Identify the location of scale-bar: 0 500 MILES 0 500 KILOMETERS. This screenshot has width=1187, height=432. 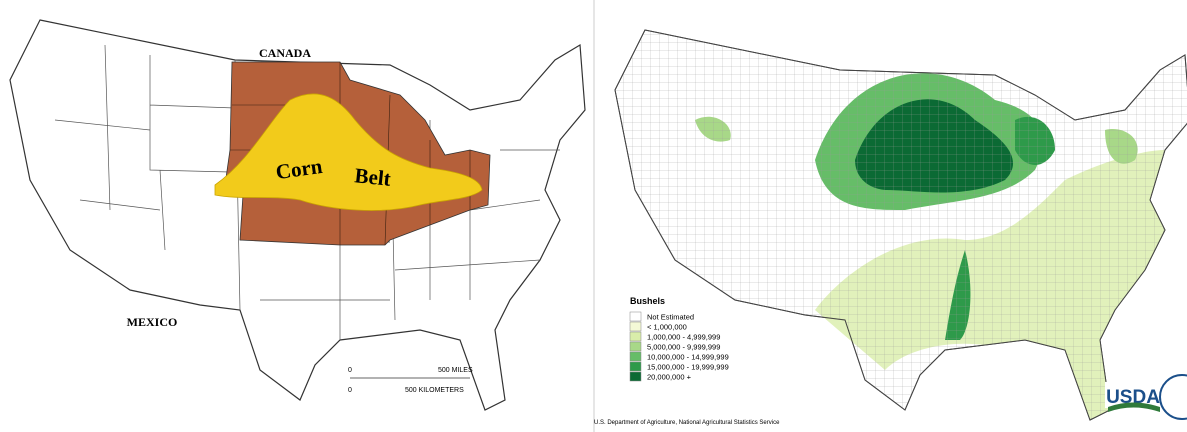
(410, 380).